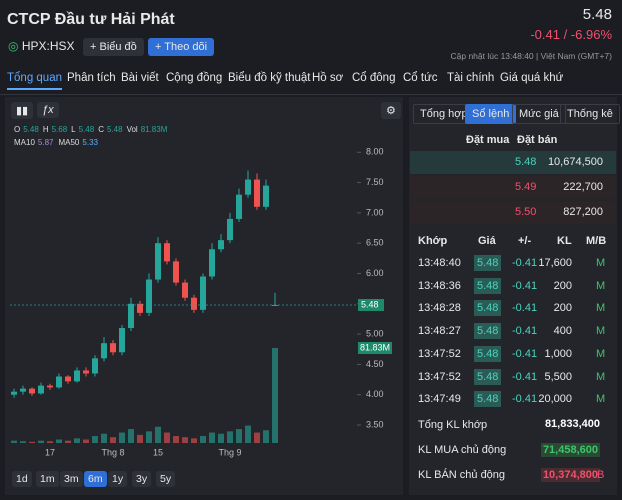 The width and height of the screenshot is (622, 500). What do you see at coordinates (439, 376) in the screenshot?
I see `trade-time: 13:47:52` at bounding box center [439, 376].